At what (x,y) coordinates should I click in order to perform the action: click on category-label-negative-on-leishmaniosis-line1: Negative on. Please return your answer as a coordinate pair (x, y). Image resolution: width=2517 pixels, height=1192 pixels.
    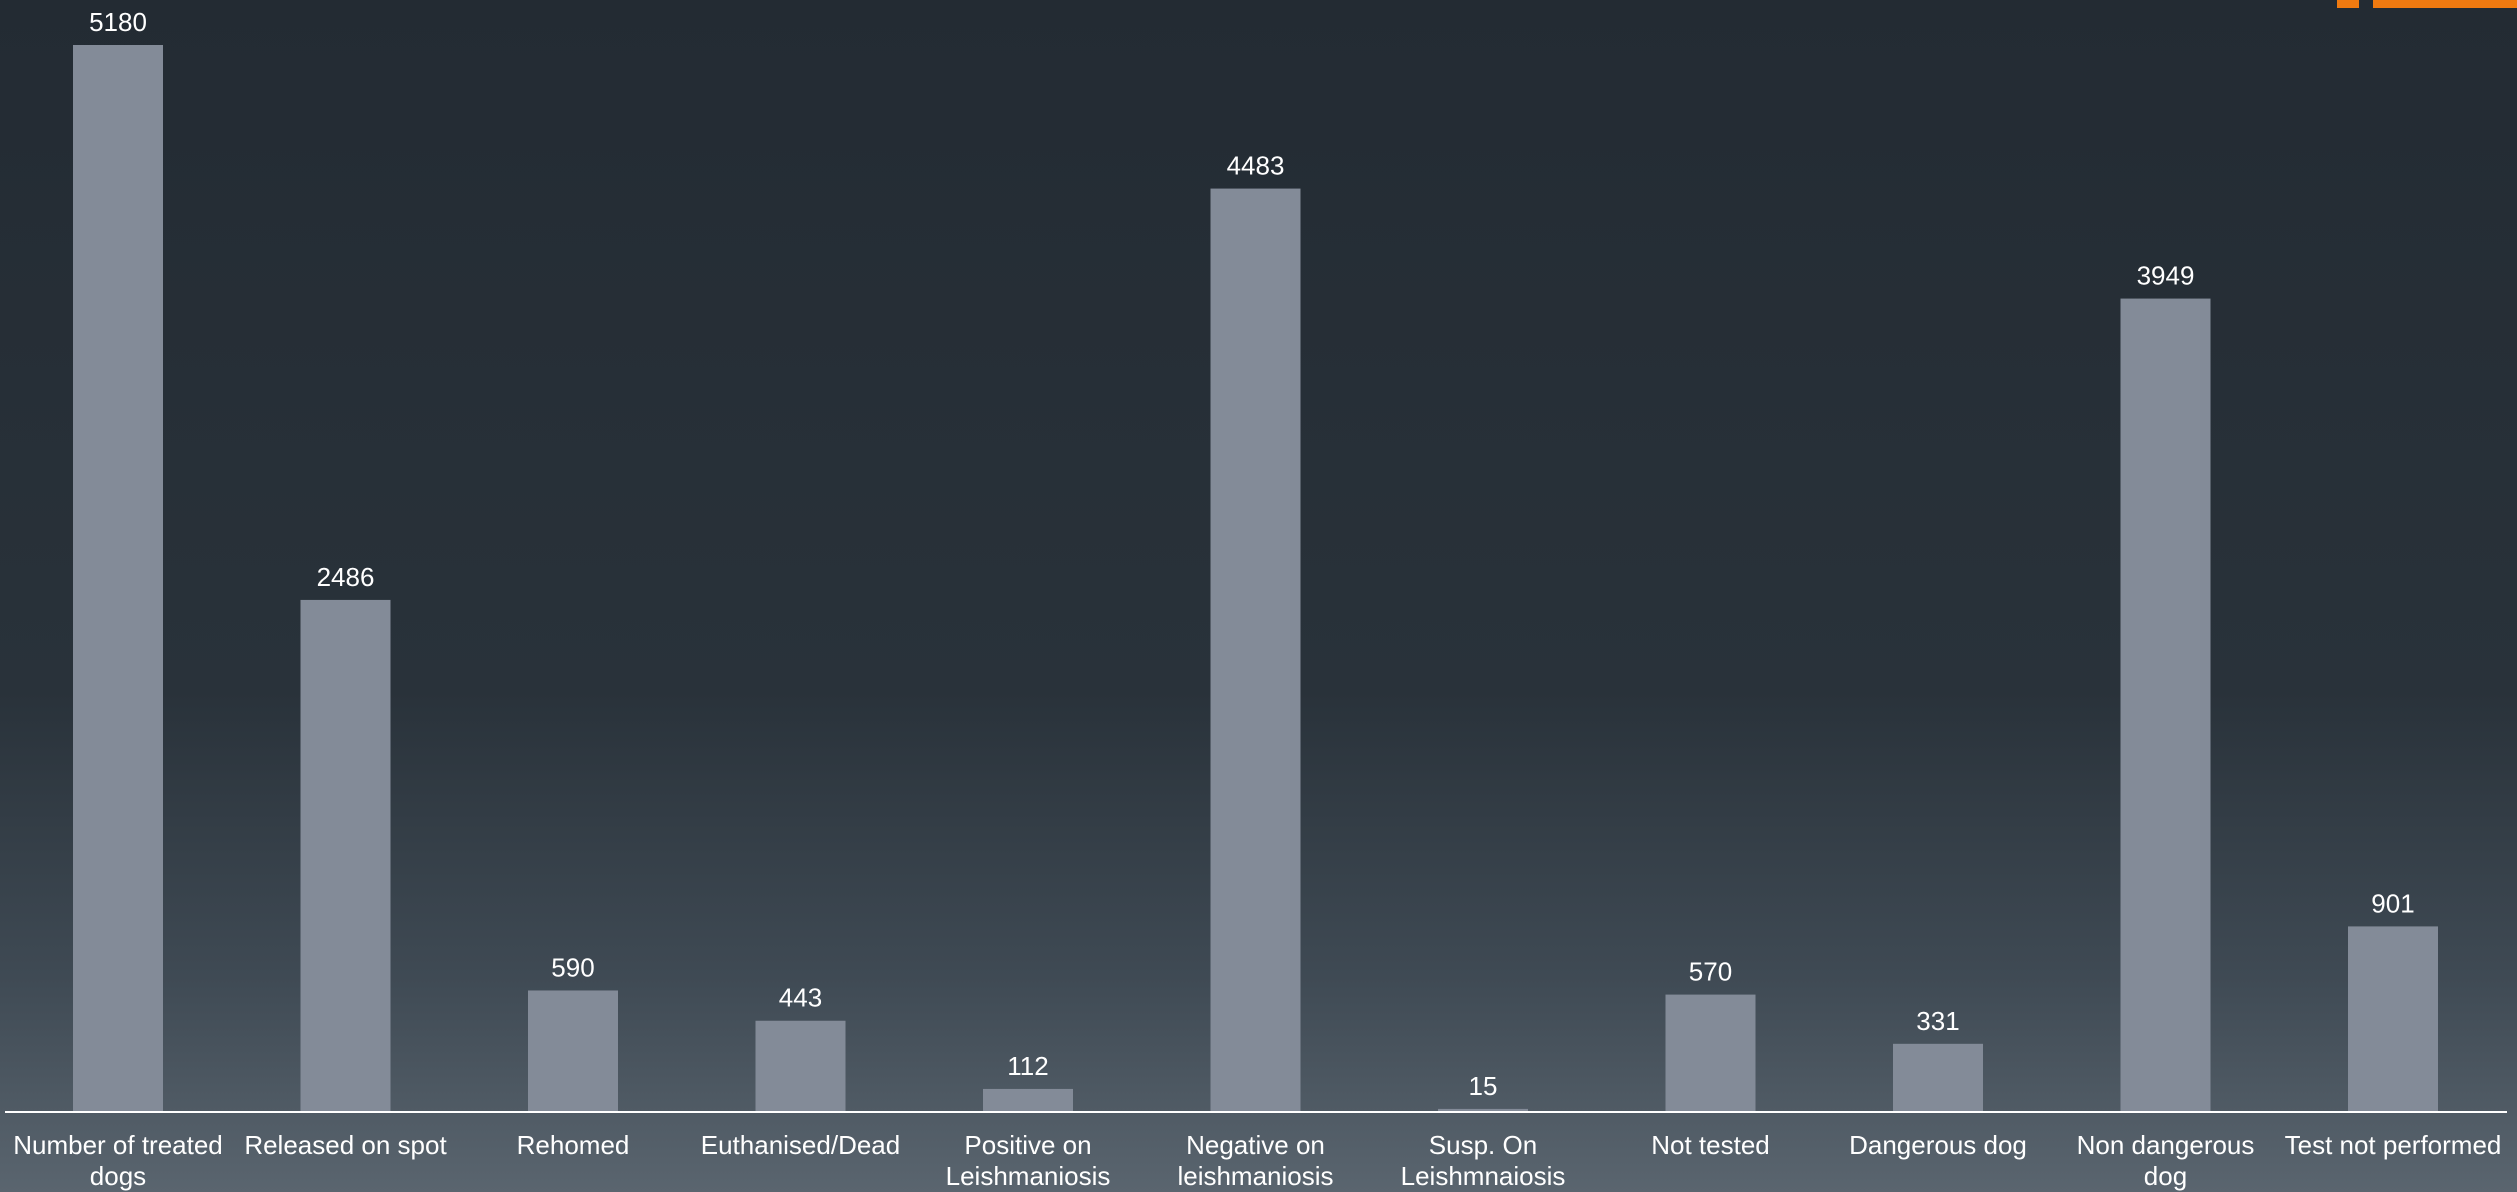
    Looking at the image, I should click on (1255, 1145).